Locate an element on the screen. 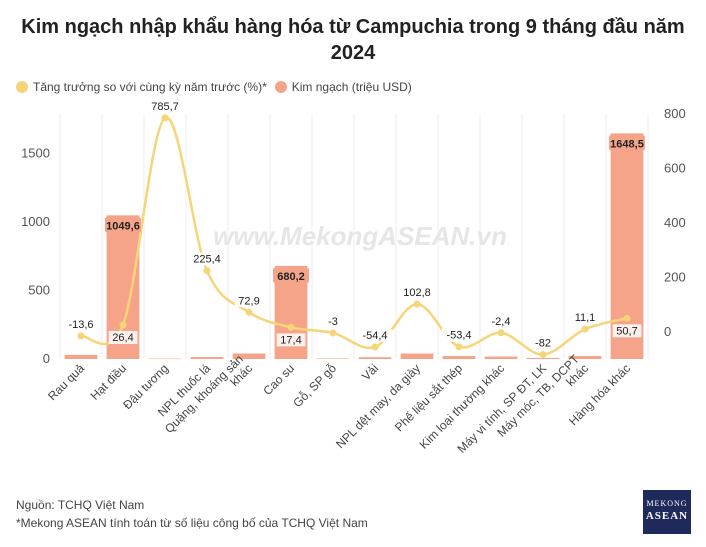 This screenshot has height=547, width=706. x-tick-text: Rau quả is located at coordinates (66, 382).